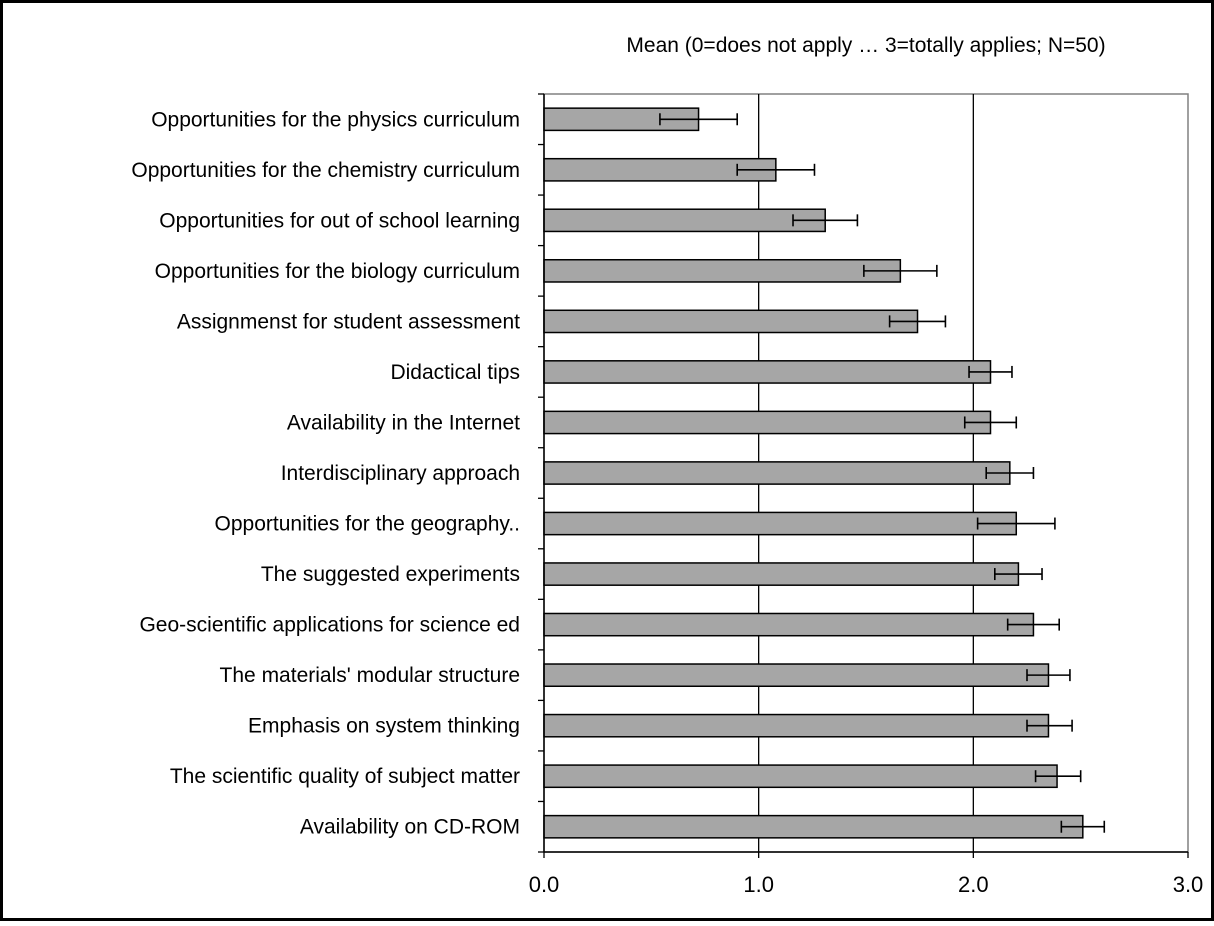 This screenshot has width=1214, height=926. I want to click on category-label: The materials' modular structure, so click(370, 675).